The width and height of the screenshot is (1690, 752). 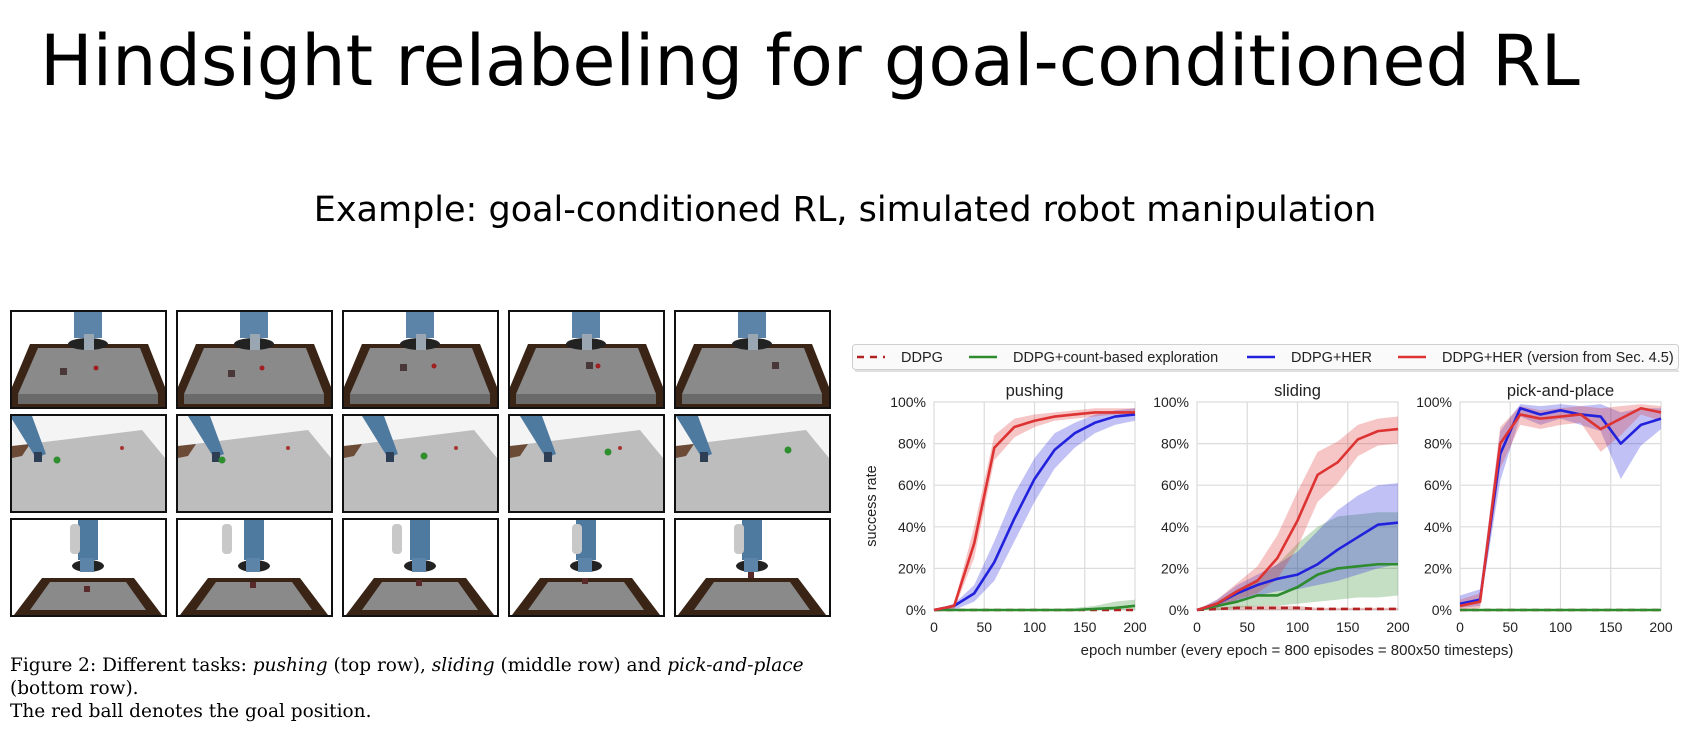 I want to click on chart-title: pushing, so click(x=1035, y=391).